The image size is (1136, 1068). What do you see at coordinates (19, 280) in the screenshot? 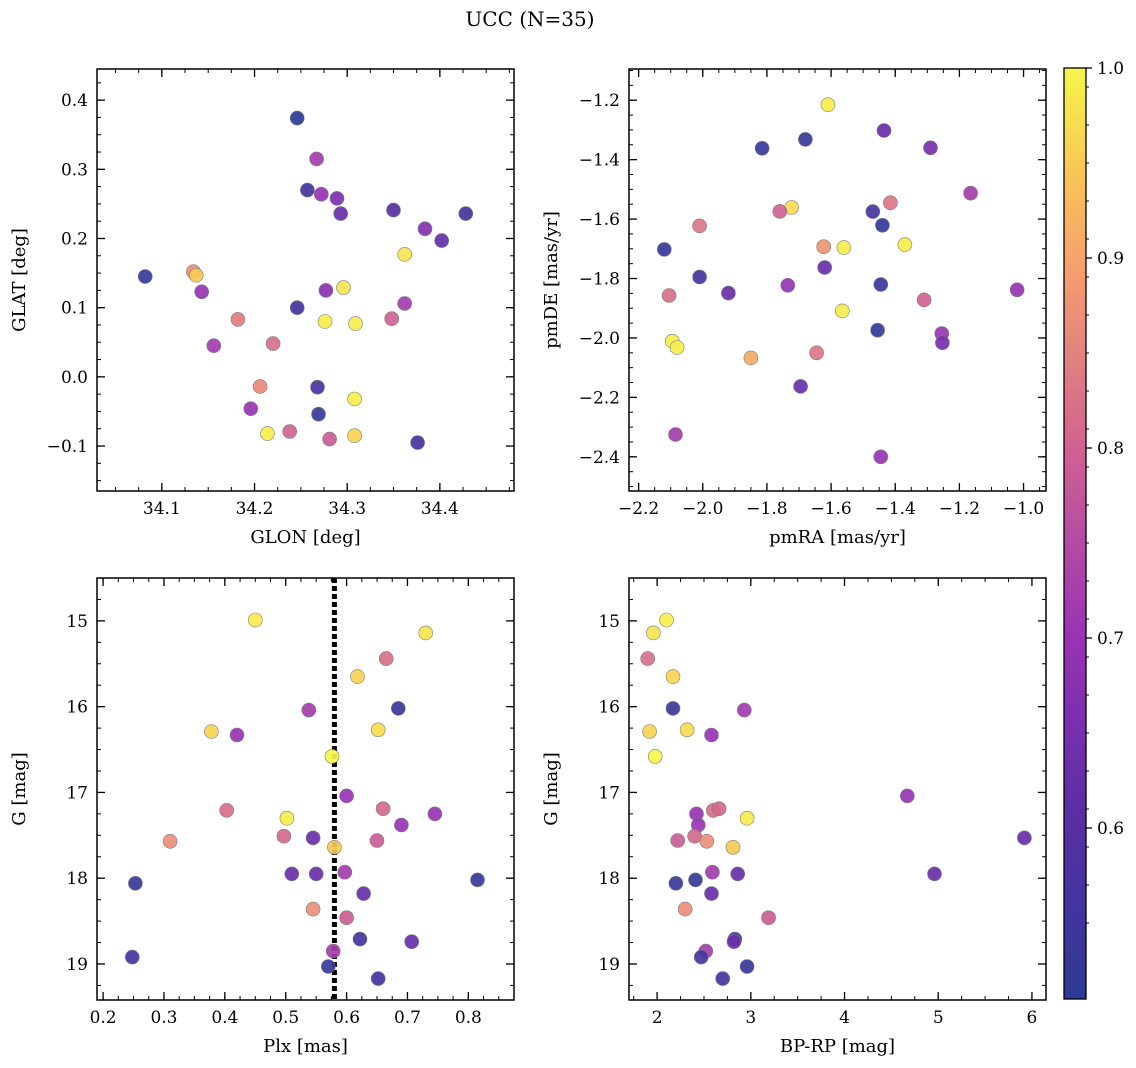
I see `y-axis-label: GLAT [deg]` at bounding box center [19, 280].